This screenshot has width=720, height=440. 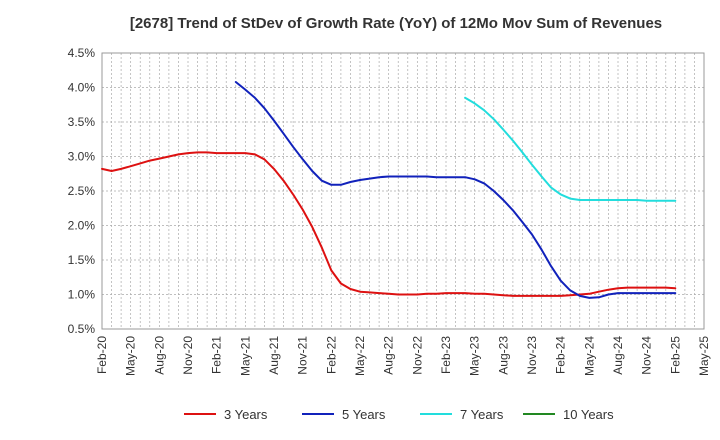 I want to click on x-tick-label: Feb-23, so click(x=446, y=355).